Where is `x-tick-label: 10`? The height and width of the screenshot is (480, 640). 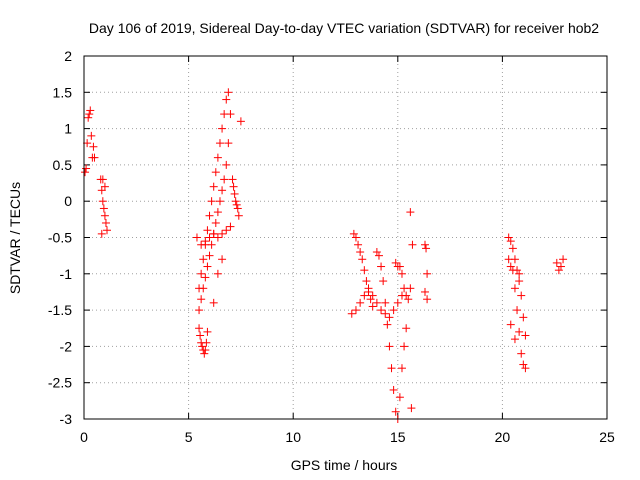
x-tick-label: 10 is located at coordinates (293, 437).